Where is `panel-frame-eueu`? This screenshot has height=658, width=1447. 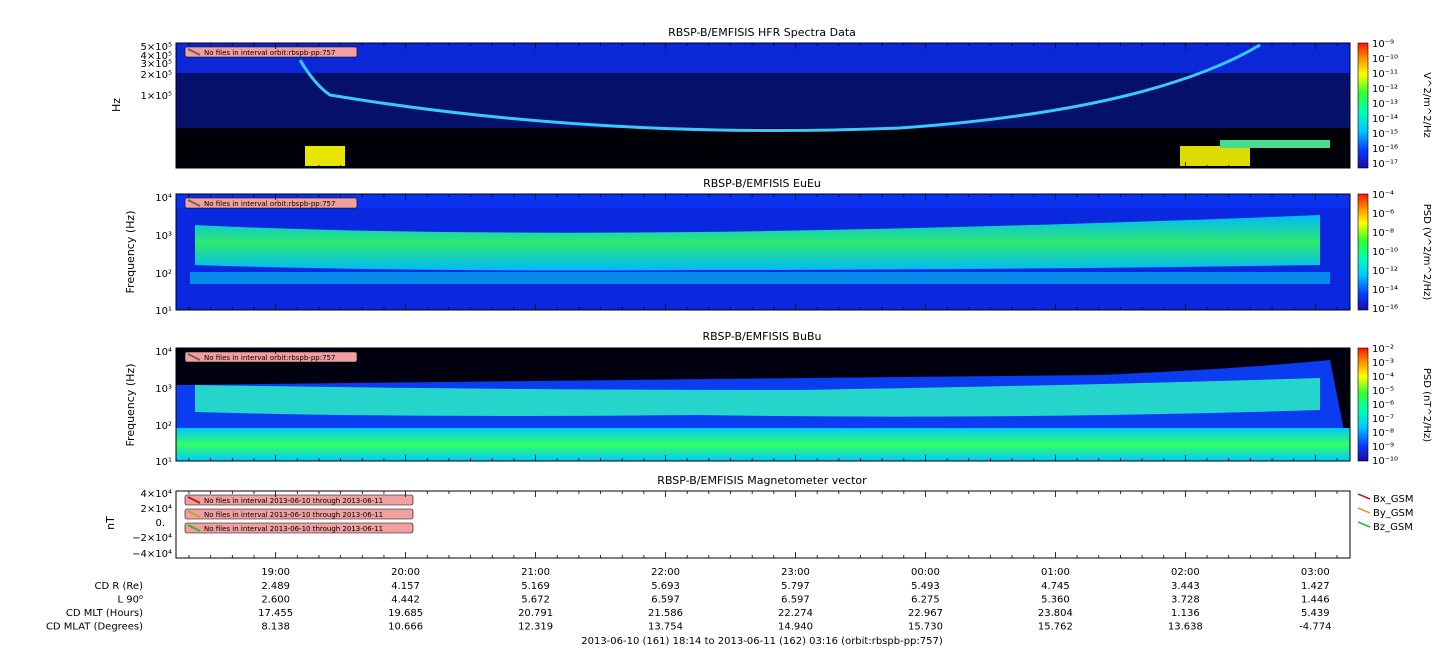
panel-frame-eueu is located at coordinates (763, 252).